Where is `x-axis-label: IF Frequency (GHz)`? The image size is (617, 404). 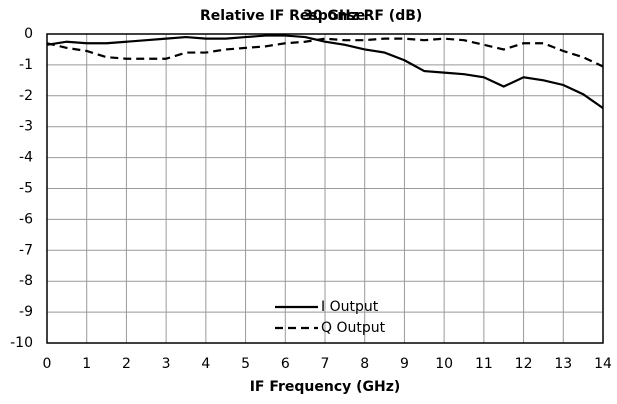
x-axis-label: IF Frequency (GHz) is located at coordinates (325, 387).